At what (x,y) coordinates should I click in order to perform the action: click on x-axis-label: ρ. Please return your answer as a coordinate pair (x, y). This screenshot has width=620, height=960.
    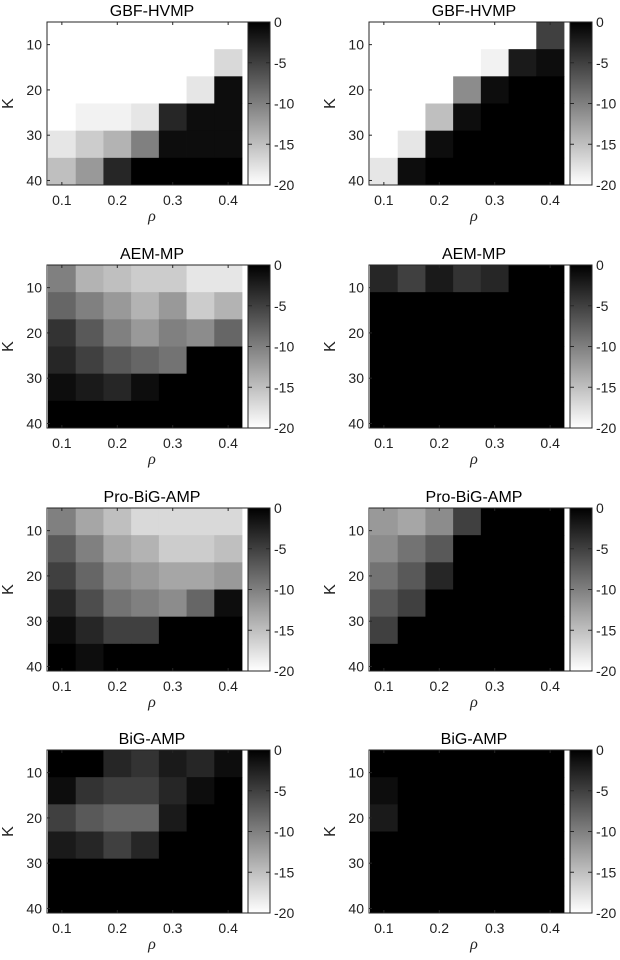
    Looking at the image, I should click on (151, 459).